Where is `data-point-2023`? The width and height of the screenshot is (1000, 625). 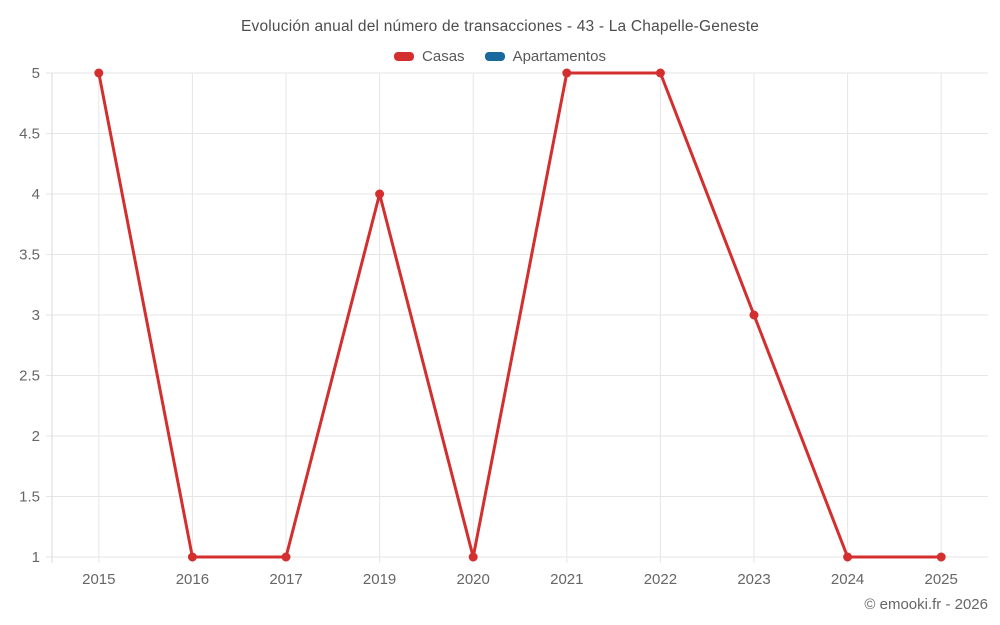
data-point-2023 is located at coordinates (754, 315).